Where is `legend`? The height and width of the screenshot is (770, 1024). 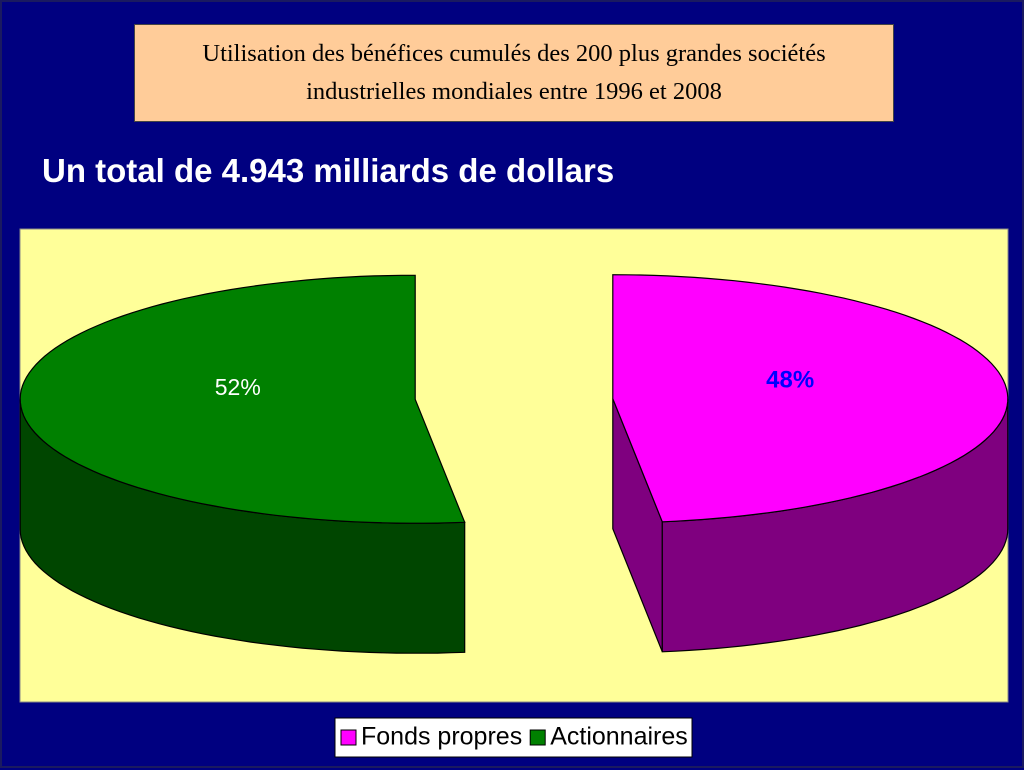
legend is located at coordinates (513, 737).